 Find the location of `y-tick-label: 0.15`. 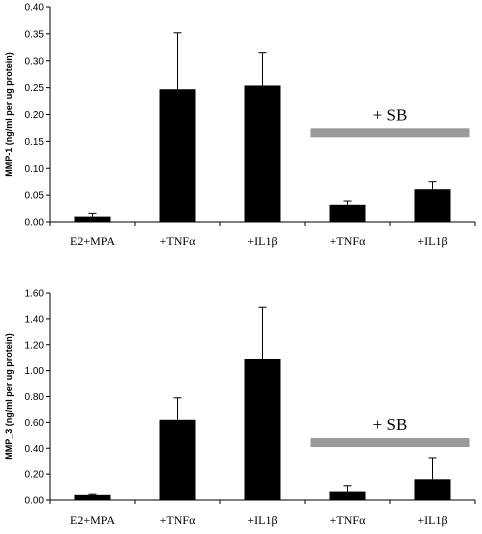

y-tick-label: 0.15 is located at coordinates (35, 142).